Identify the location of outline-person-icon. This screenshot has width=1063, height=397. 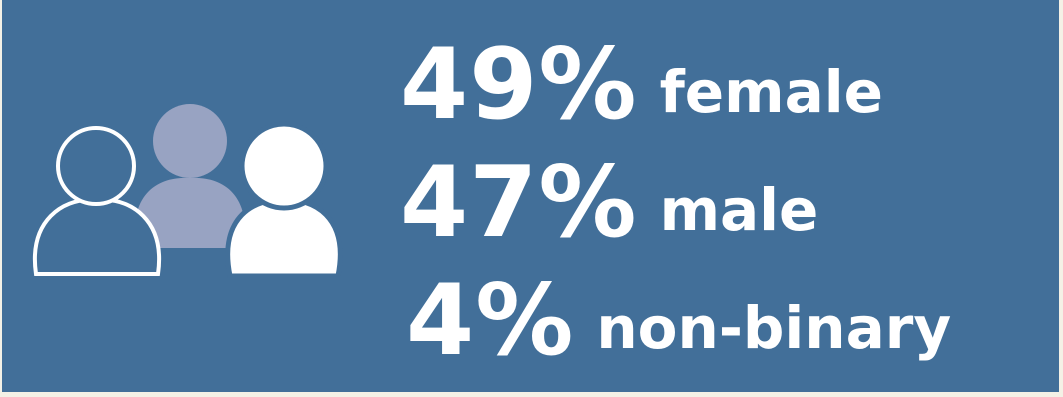
(97, 201).